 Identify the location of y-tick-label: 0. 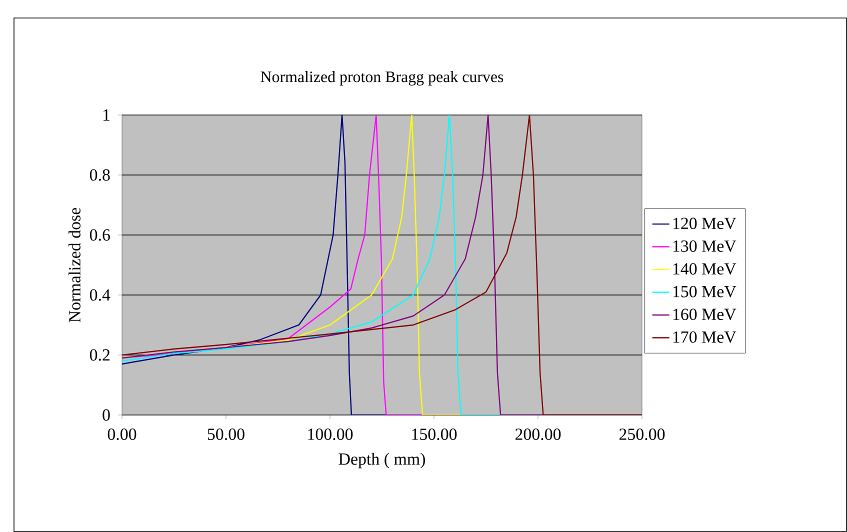
(106, 415).